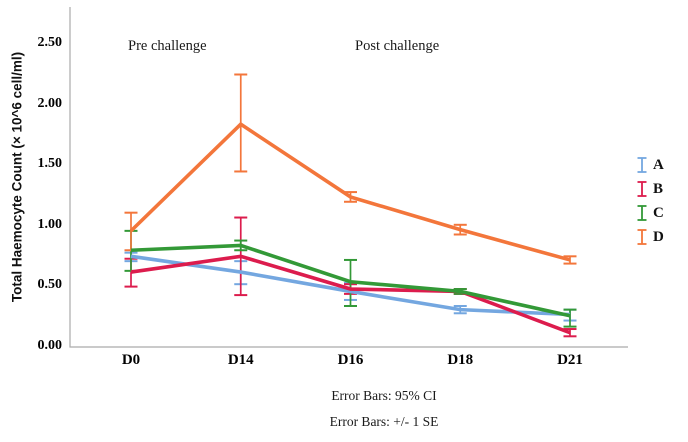  What do you see at coordinates (460, 360) in the screenshot?
I see `x-category-label: D18` at bounding box center [460, 360].